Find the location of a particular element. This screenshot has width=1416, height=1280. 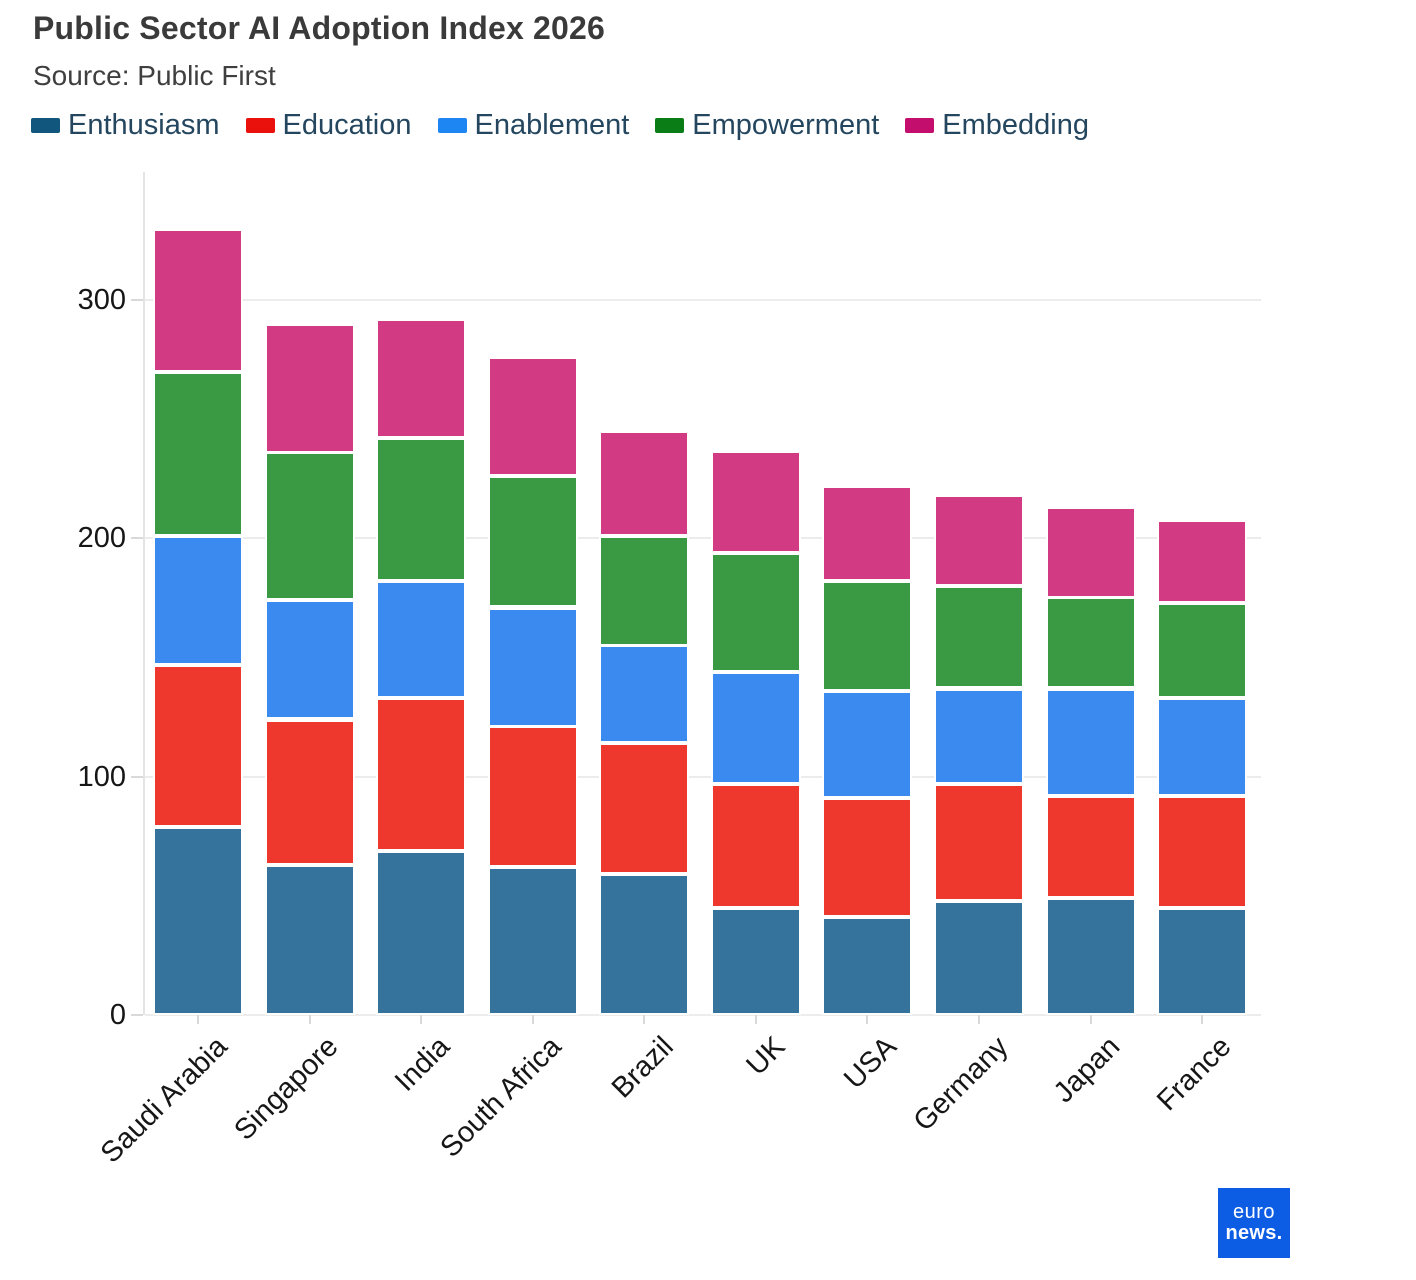

chart-title: Public Sector AI Adoption Index 2026 is located at coordinates (319, 28).